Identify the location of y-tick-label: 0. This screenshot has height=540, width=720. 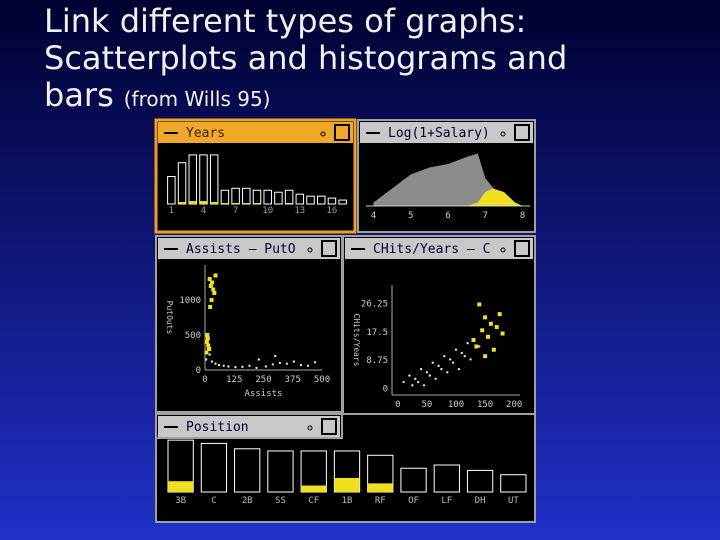
(198, 371).